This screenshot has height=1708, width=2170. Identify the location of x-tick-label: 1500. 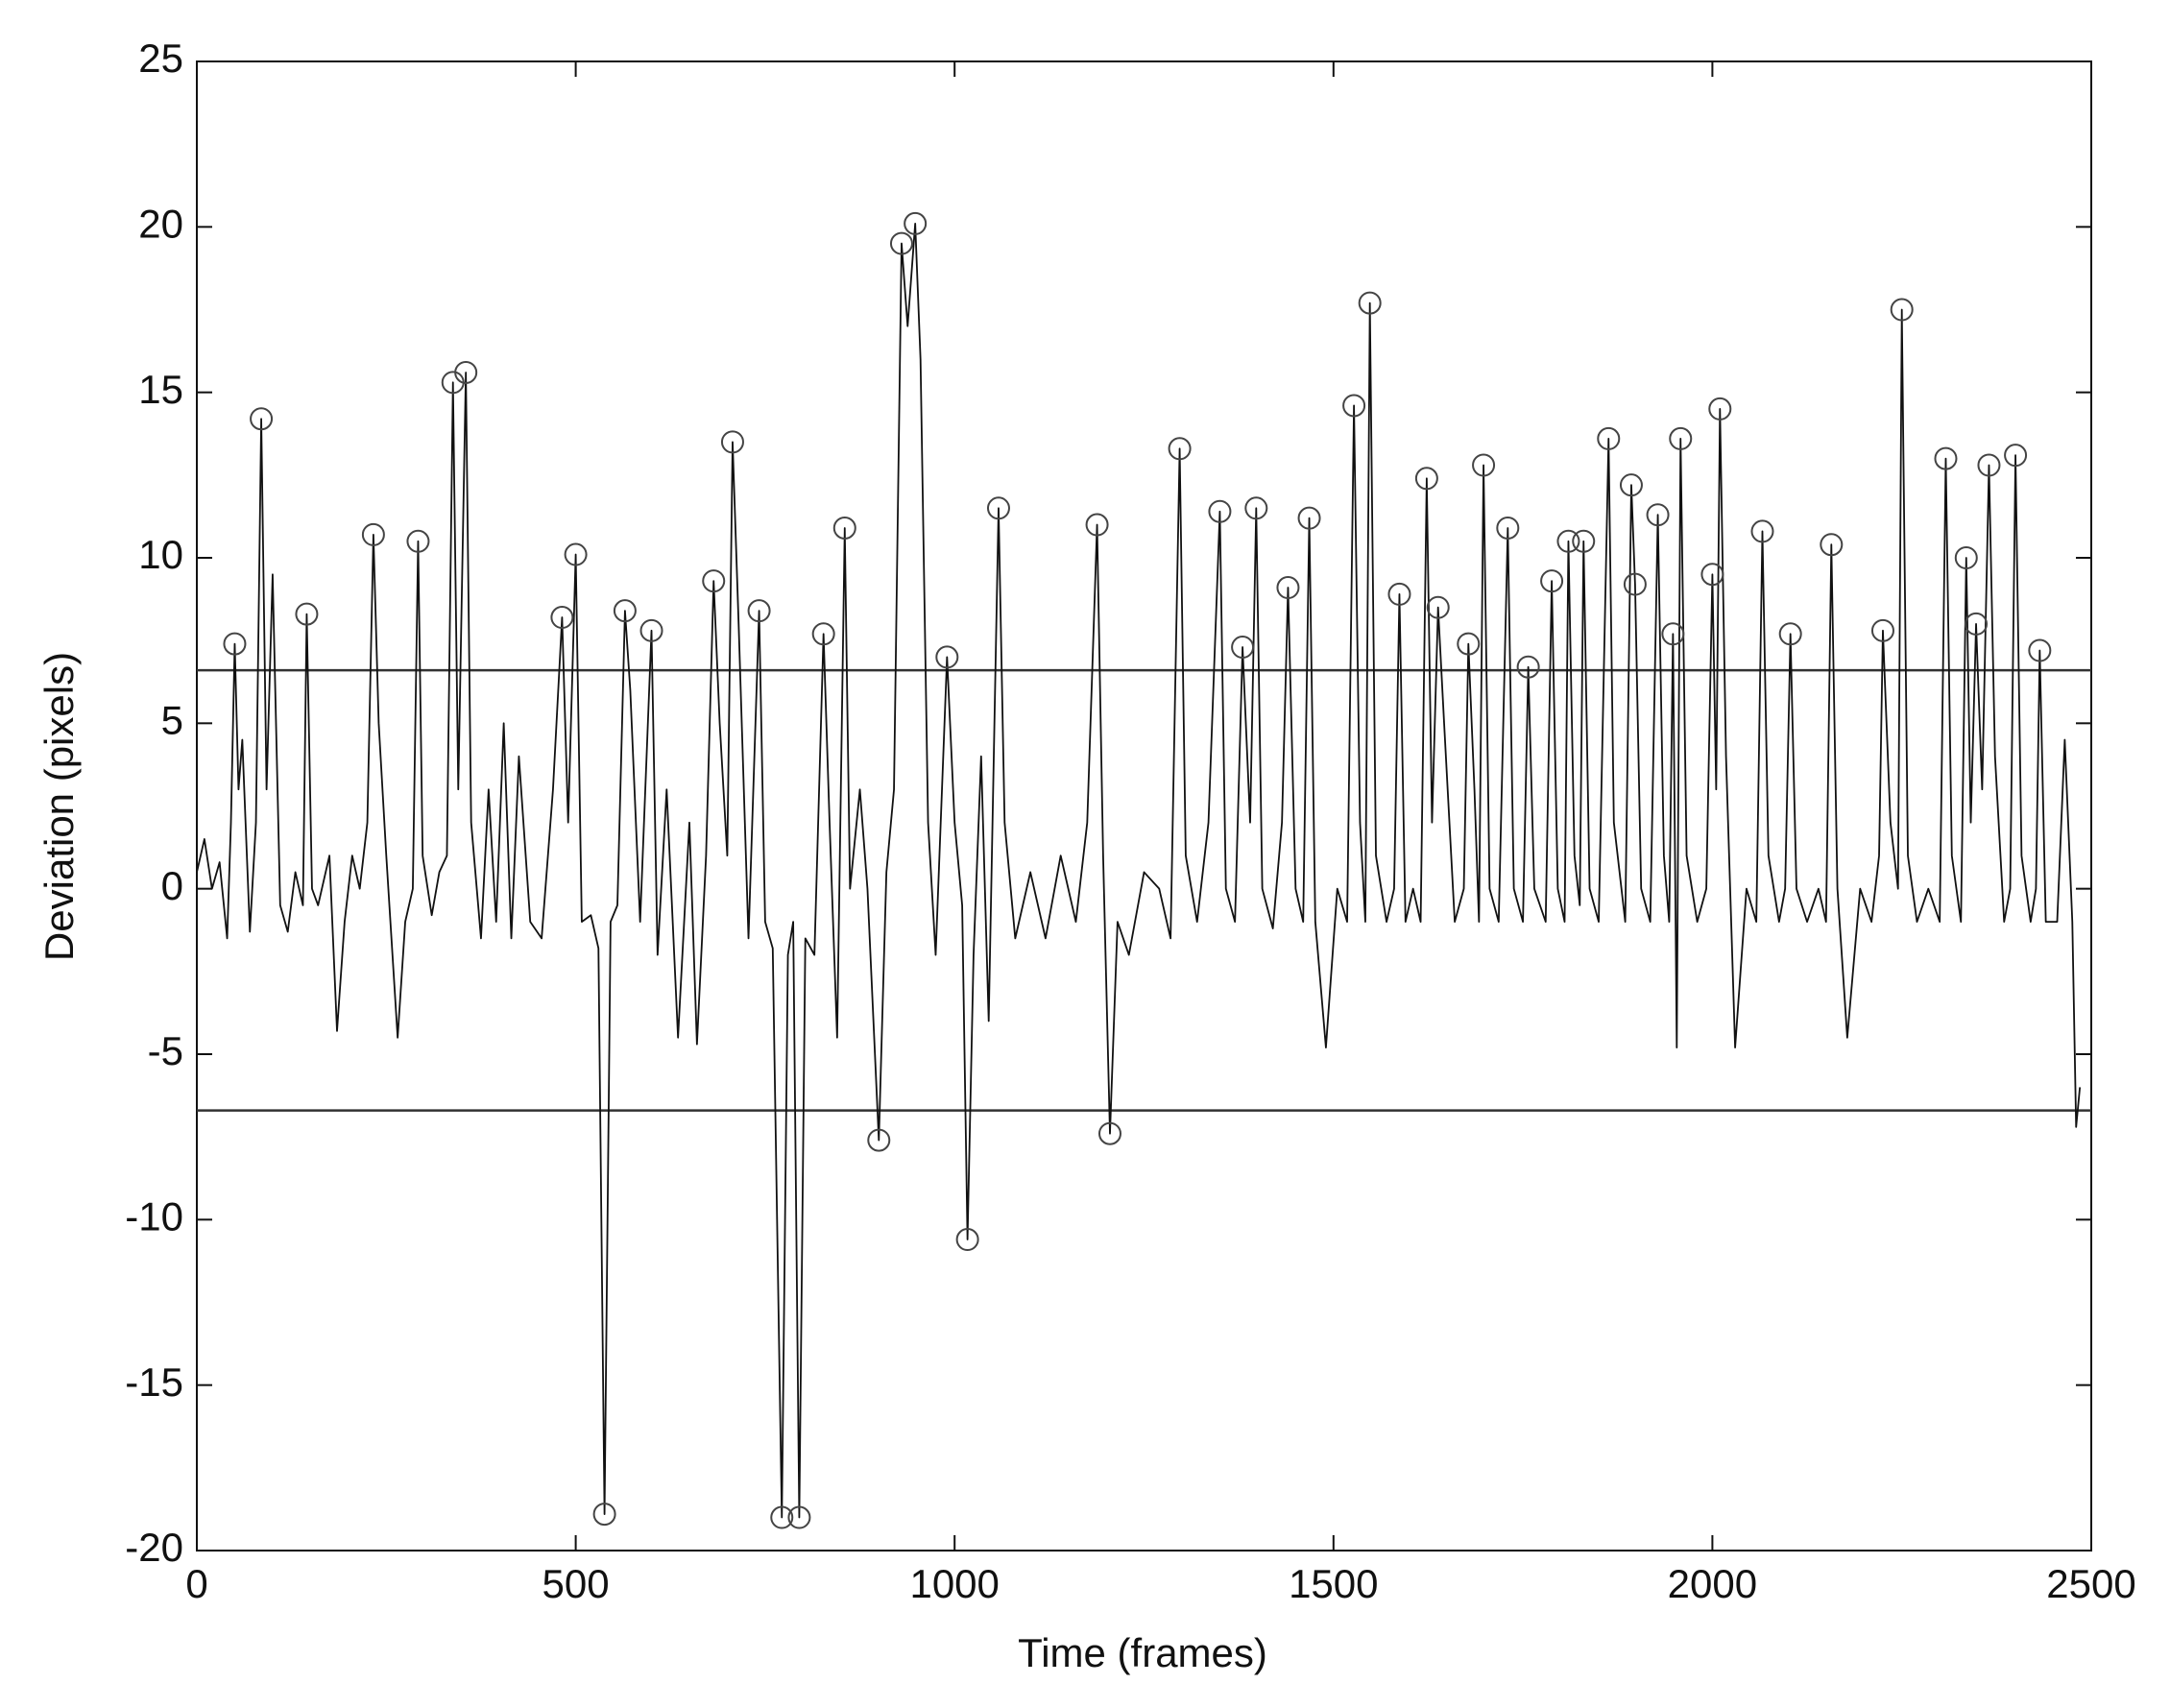
(1333, 1583).